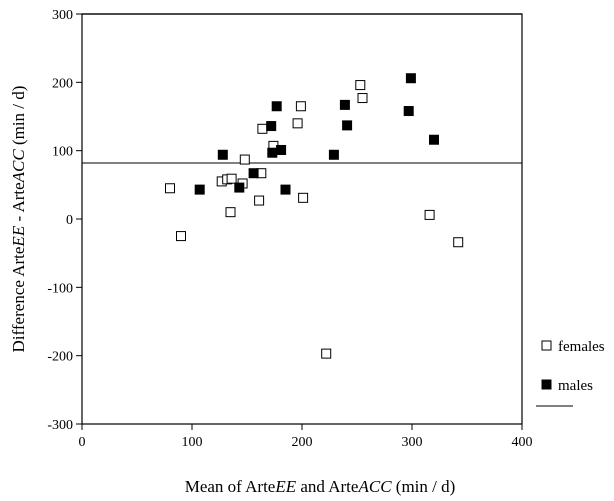  Describe the element at coordinates (522, 442) in the screenshot. I see `x-tick-label: 400` at that location.